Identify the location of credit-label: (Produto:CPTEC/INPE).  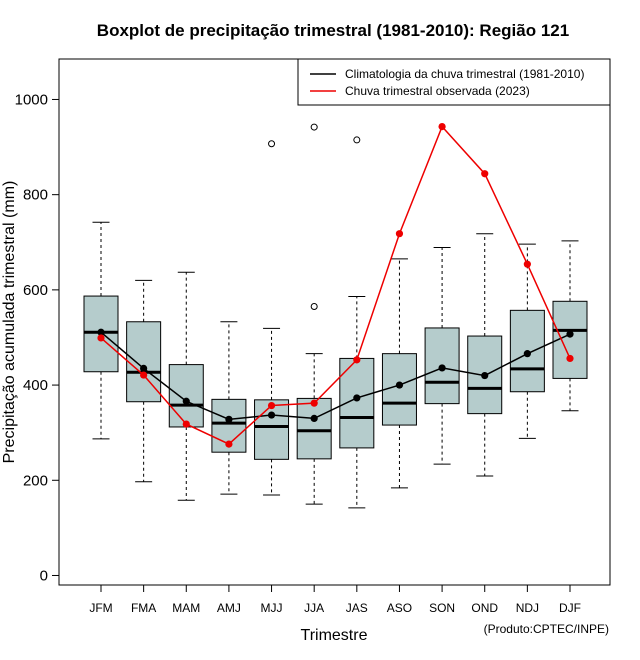
(546, 629).